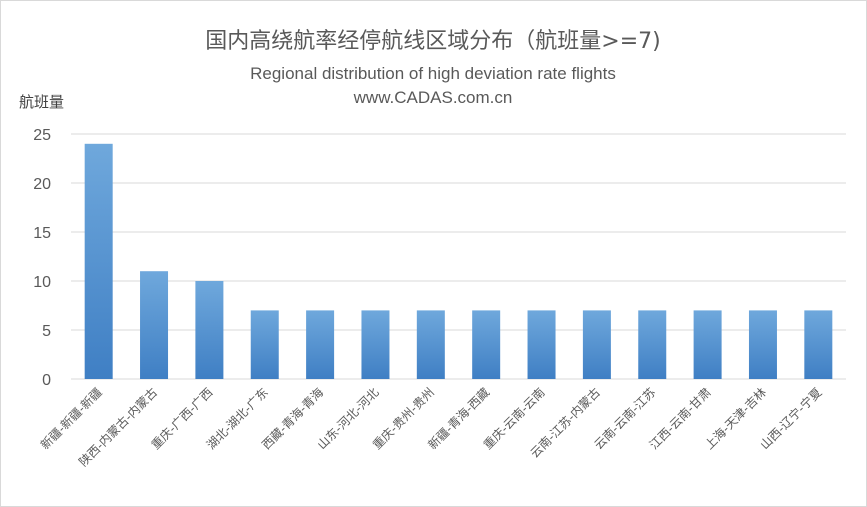 The image size is (867, 507). What do you see at coordinates (42, 282) in the screenshot?
I see `y-tick-label-10: 10` at bounding box center [42, 282].